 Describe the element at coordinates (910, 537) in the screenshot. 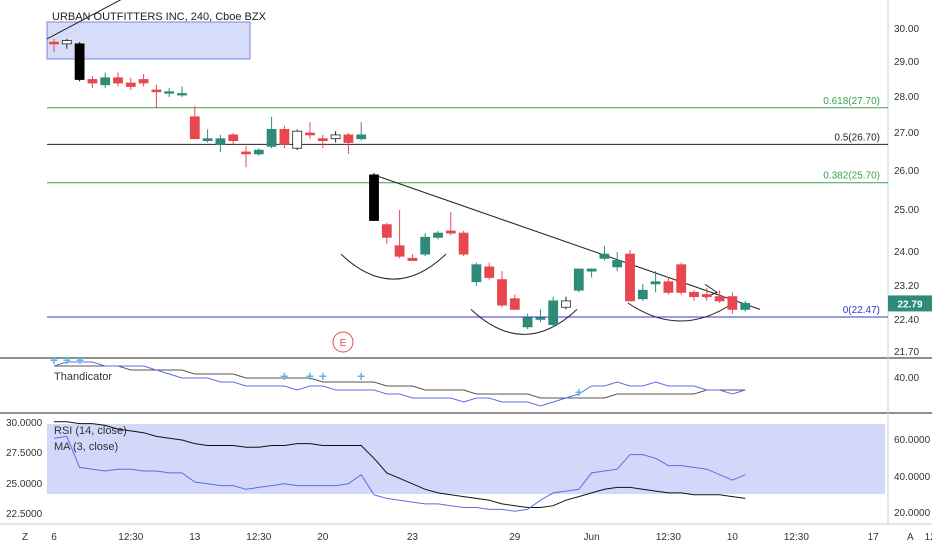

I see `footer-right-label: A` at that location.